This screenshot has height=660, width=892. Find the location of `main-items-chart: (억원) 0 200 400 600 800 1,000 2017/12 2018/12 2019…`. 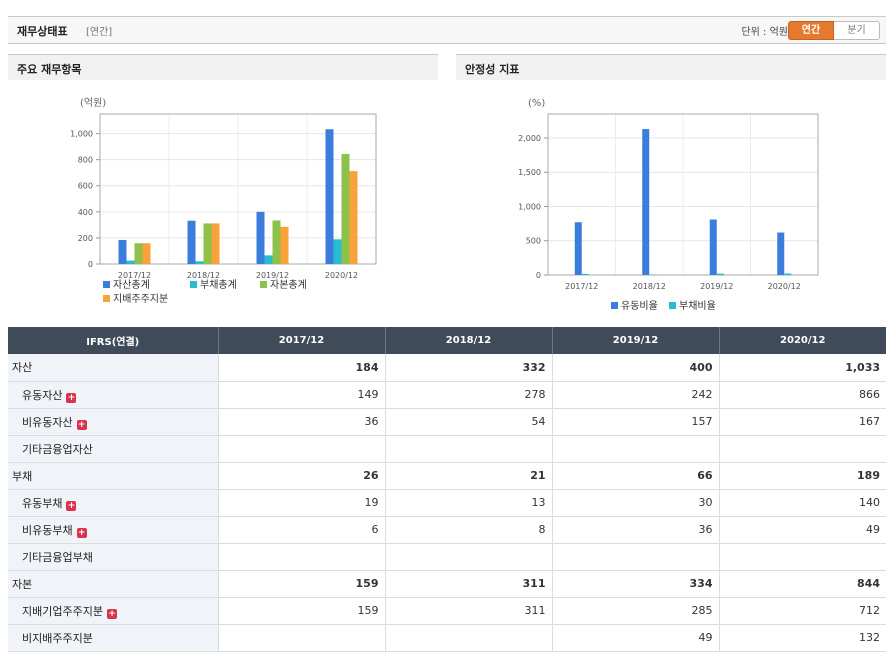

main-items-chart: (억원) 0 200 400 600 800 1,000 2017/12 2018/12 2019… is located at coordinates (223, 201).